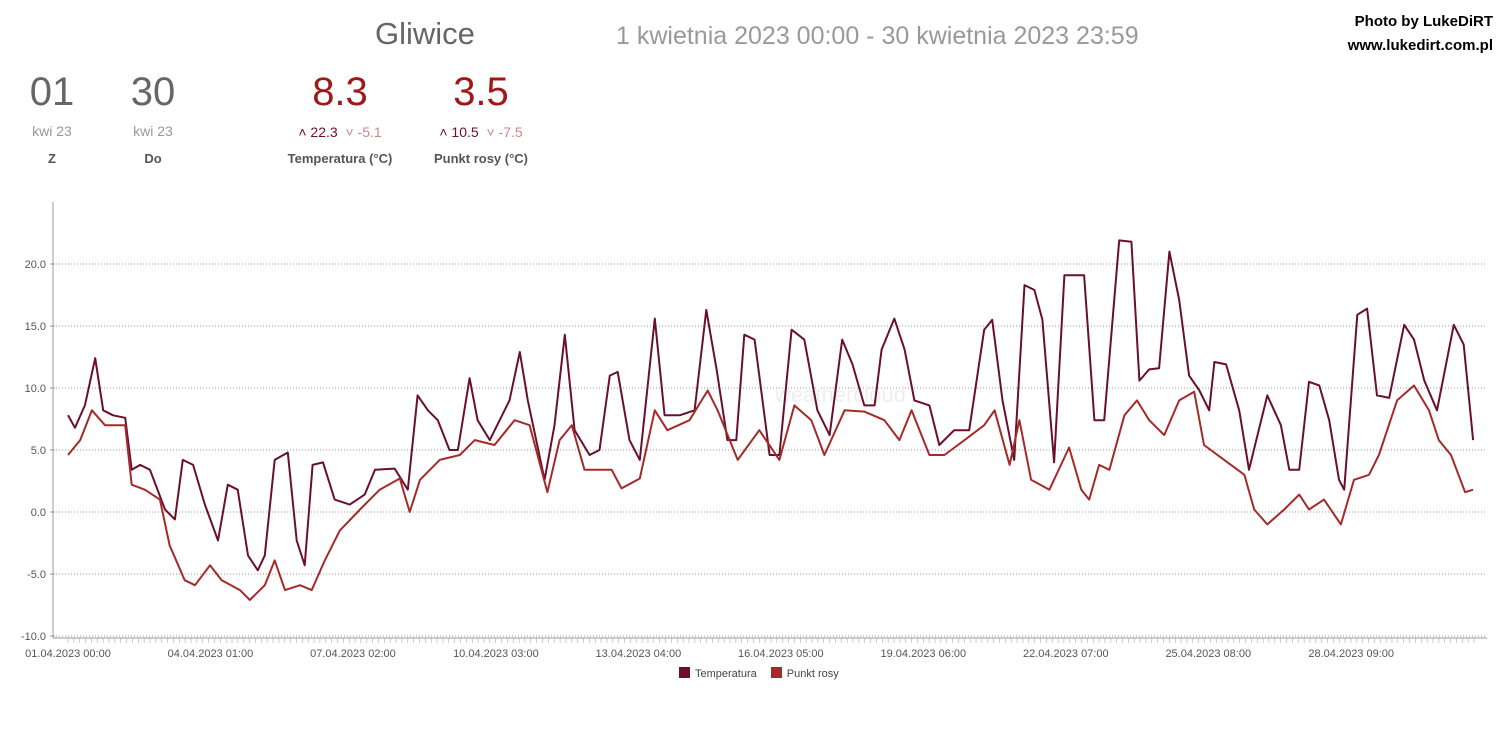  I want to click on x-tick-label: 01.04.2023 00:00, so click(68, 654).